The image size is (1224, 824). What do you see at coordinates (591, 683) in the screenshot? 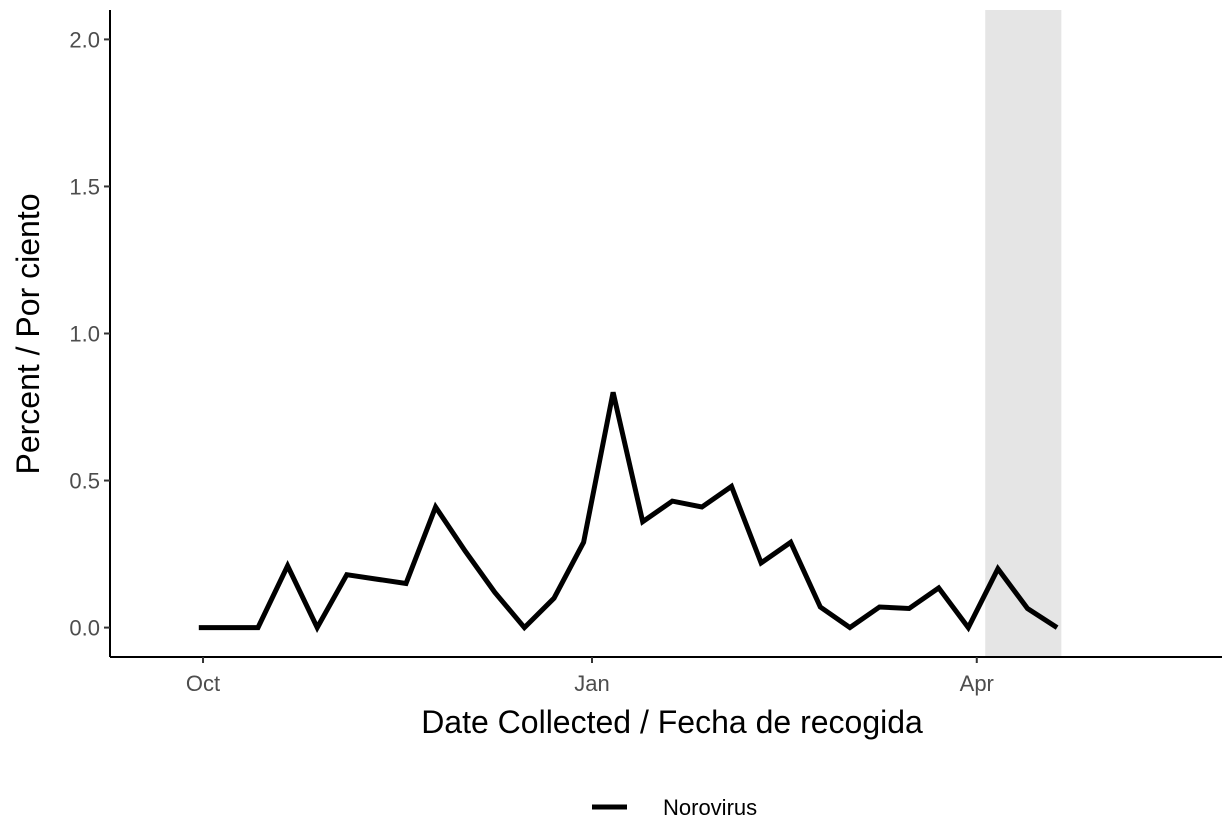
I see `x-tick-label: Jan` at bounding box center [591, 683].